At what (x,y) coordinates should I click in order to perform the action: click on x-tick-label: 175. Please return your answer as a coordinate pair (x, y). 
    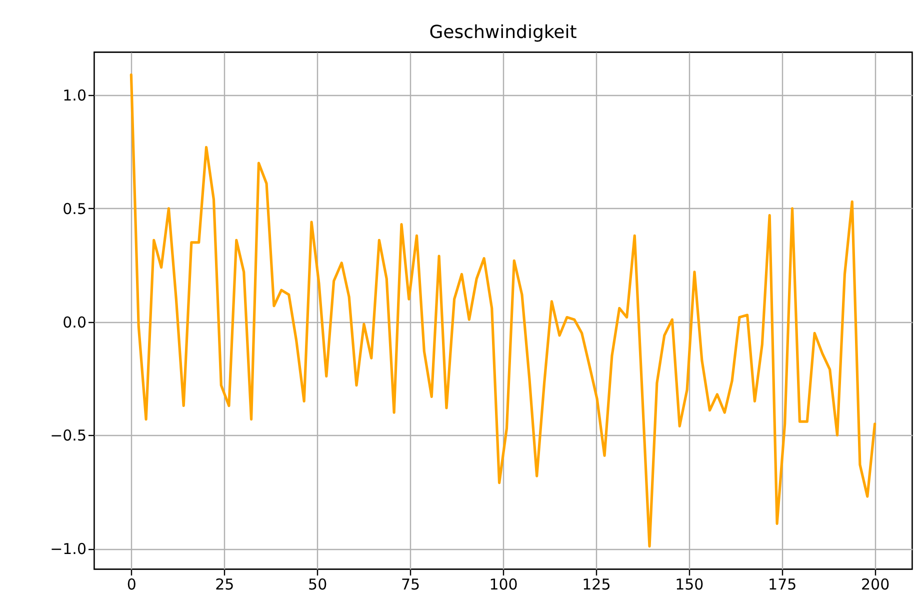
    Looking at the image, I should click on (782, 585).